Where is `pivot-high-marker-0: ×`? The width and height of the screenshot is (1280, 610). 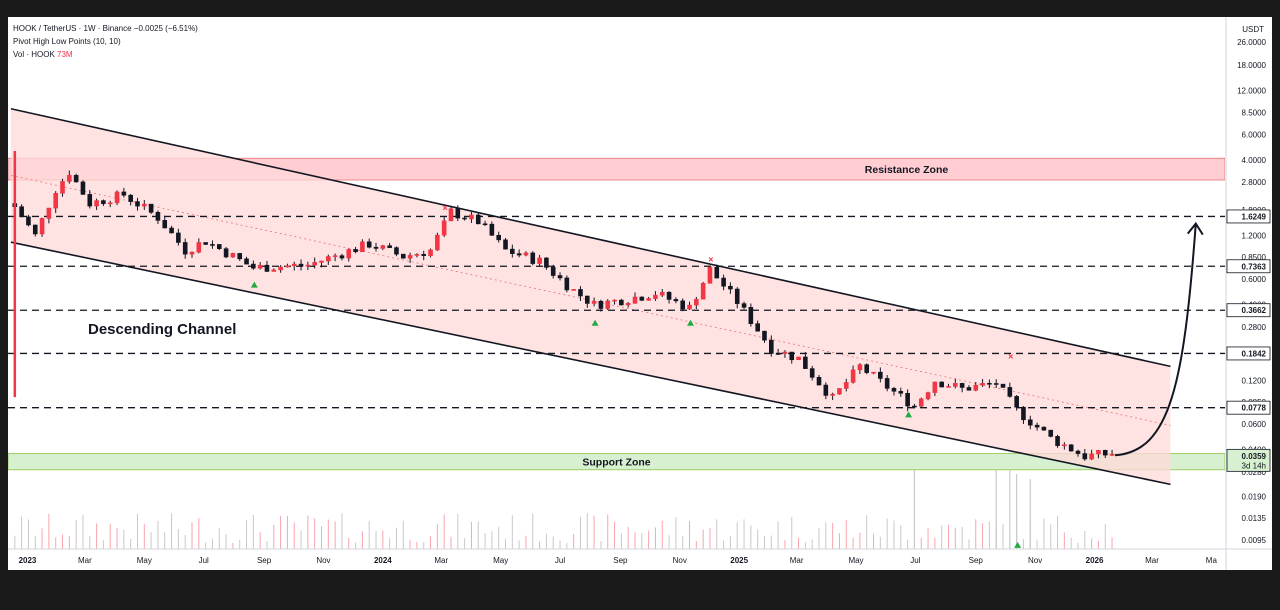
pivot-high-marker-0: × is located at coordinates (445, 208).